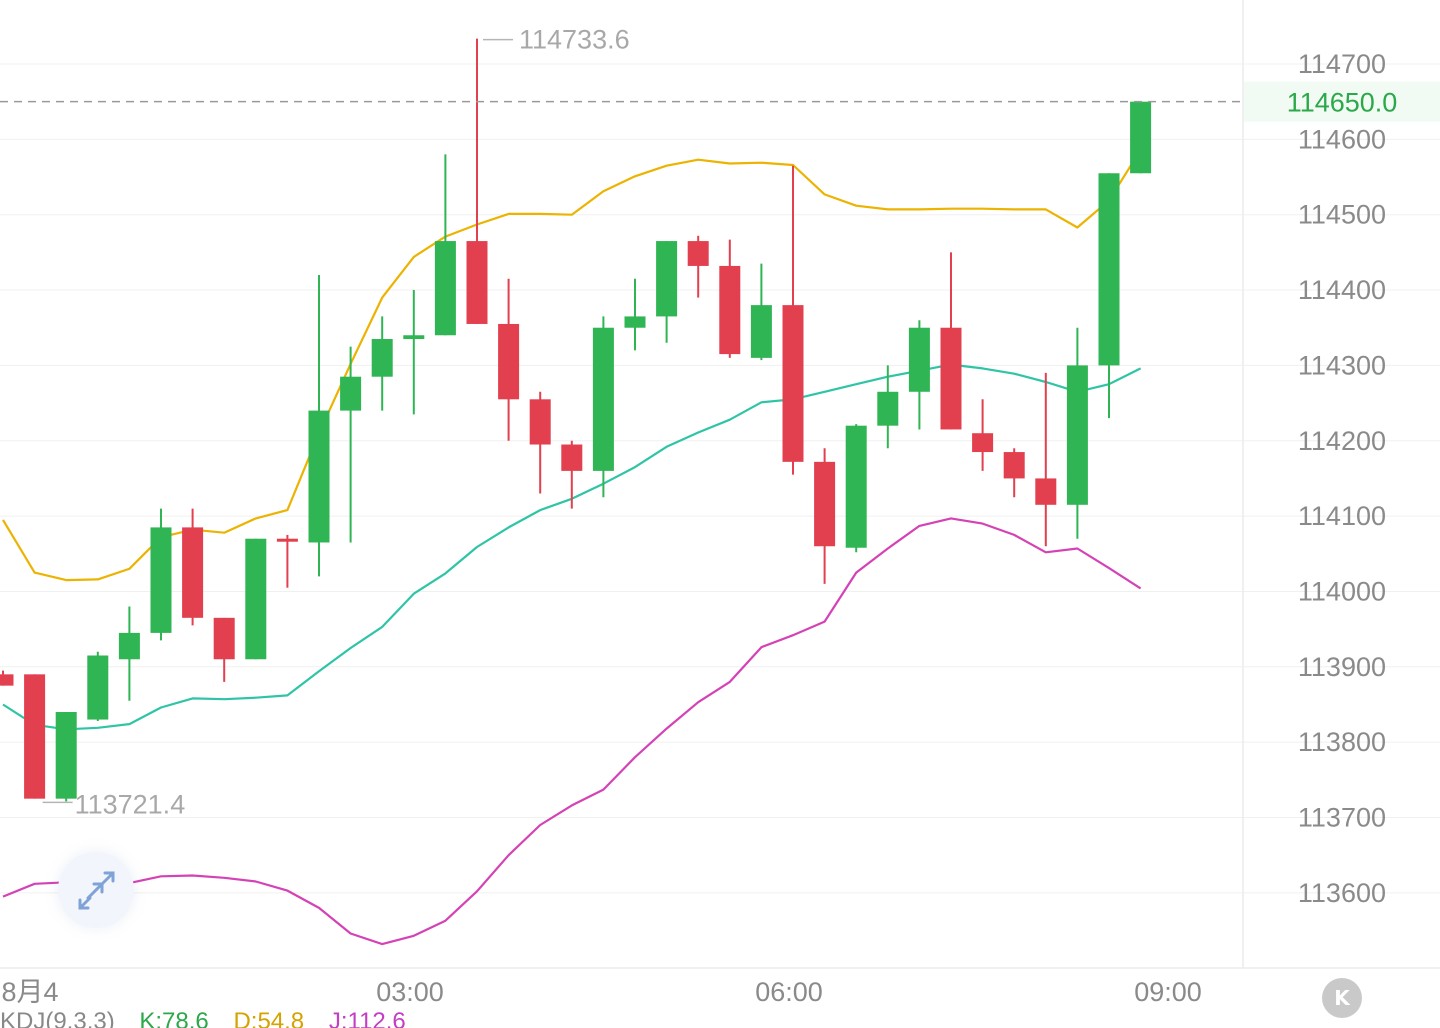  What do you see at coordinates (1342, 365) in the screenshot?
I see `y-tick-label: 114300` at bounding box center [1342, 365].